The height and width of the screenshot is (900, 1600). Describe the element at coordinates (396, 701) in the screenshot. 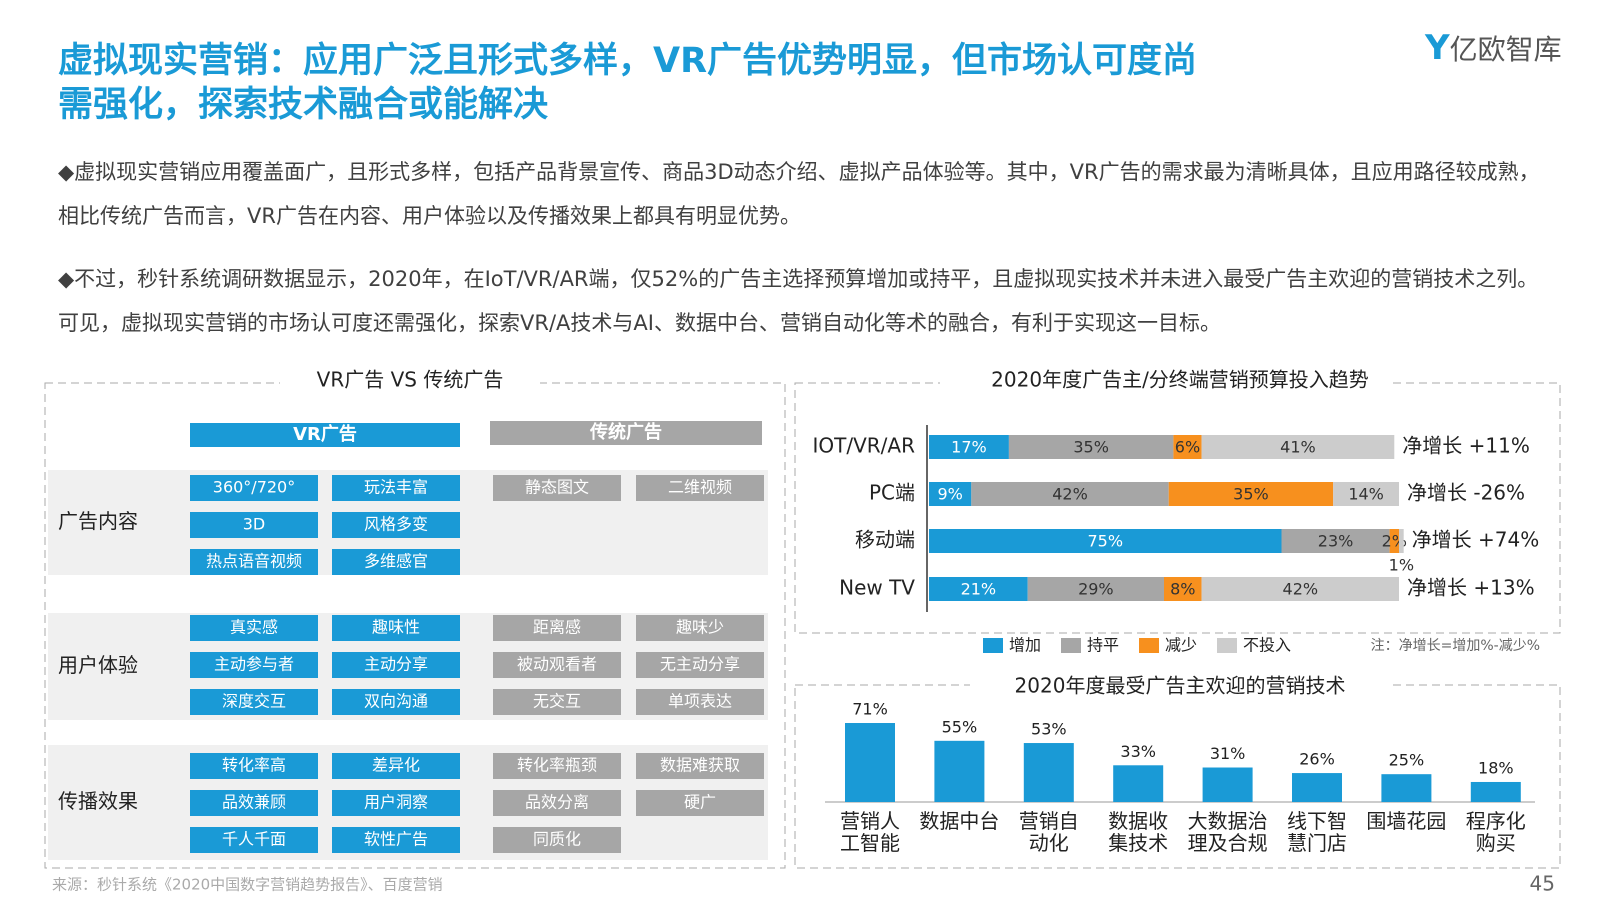

I see `cell-text: 双向沟通` at that location.